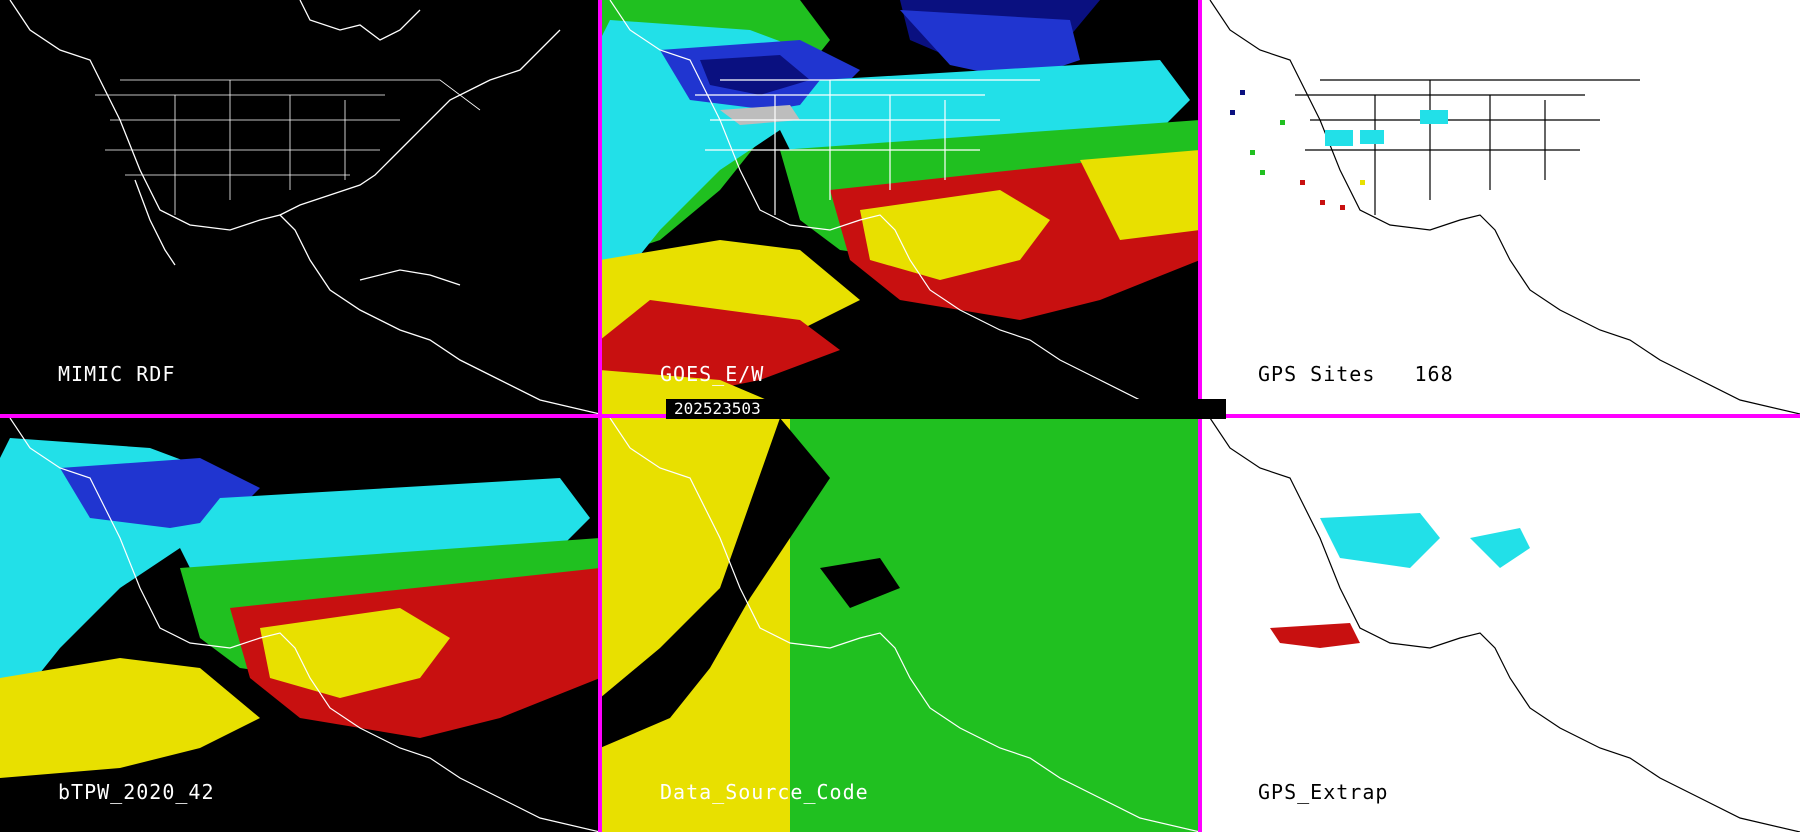  I want to click on gps-site-count: 168, so click(1434, 374).